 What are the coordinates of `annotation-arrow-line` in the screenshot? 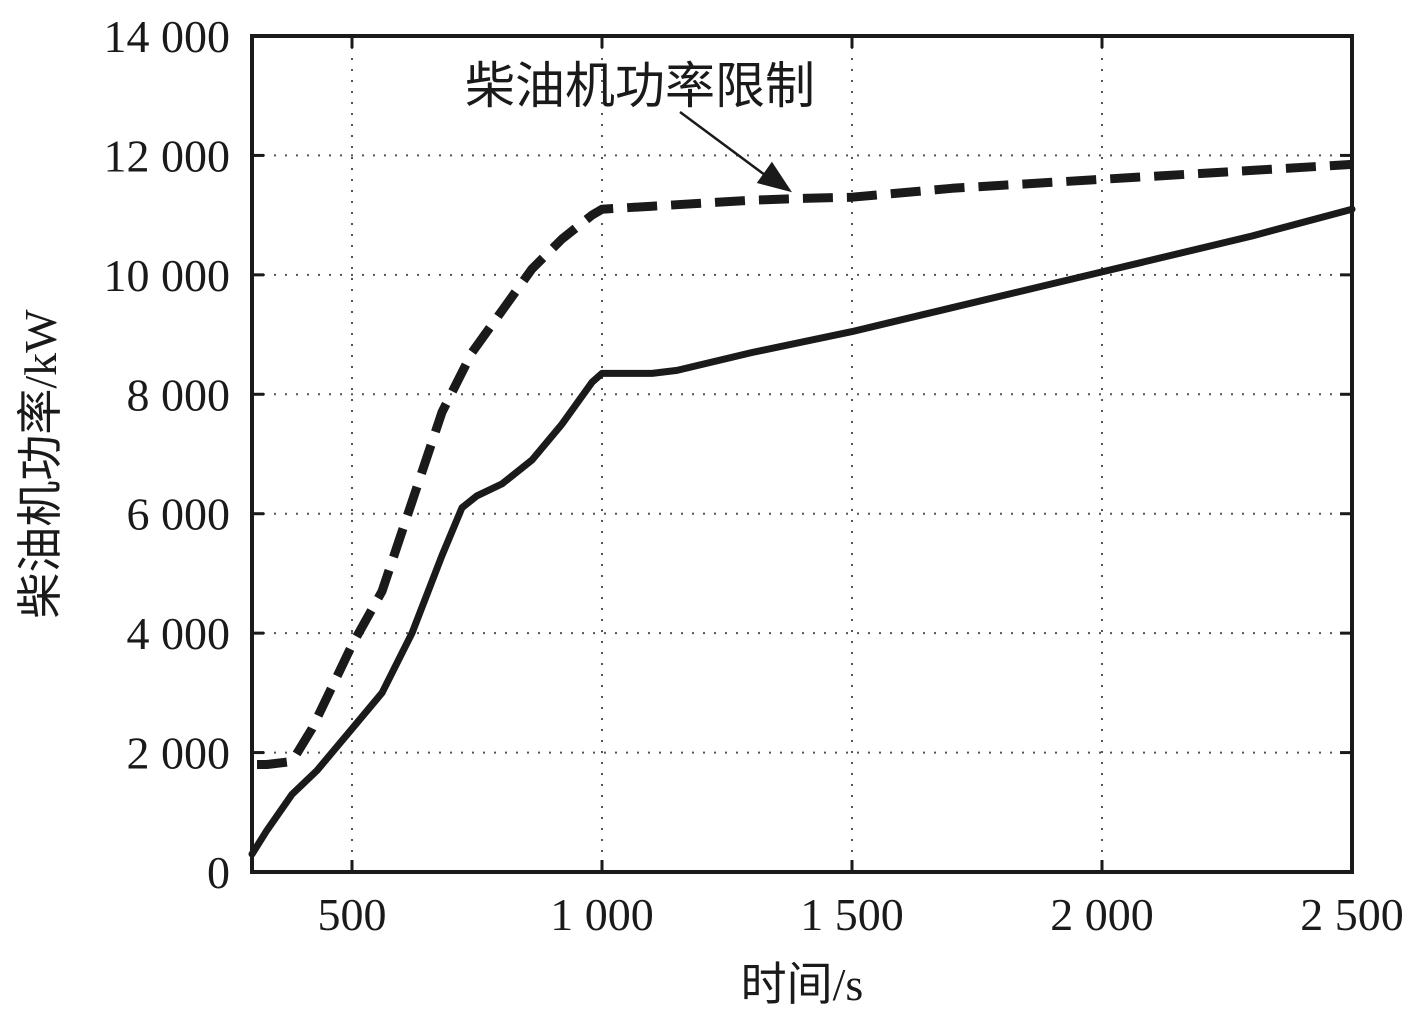 It's located at (726, 146).